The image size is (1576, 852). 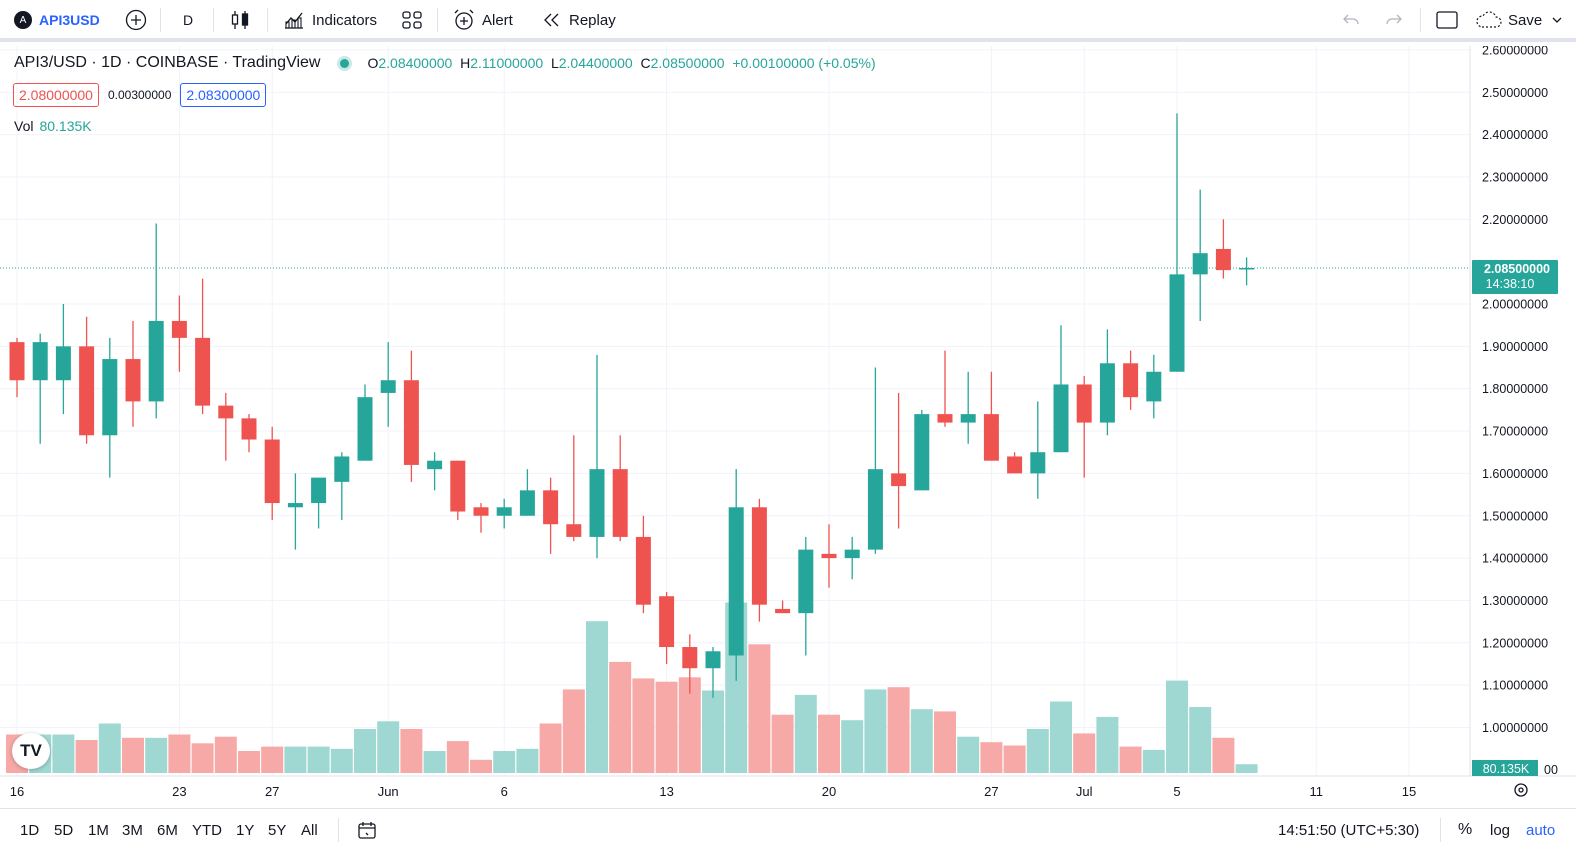 What do you see at coordinates (804, 63) in the screenshot?
I see `change-value: +0.00100000 (+0.05%)` at bounding box center [804, 63].